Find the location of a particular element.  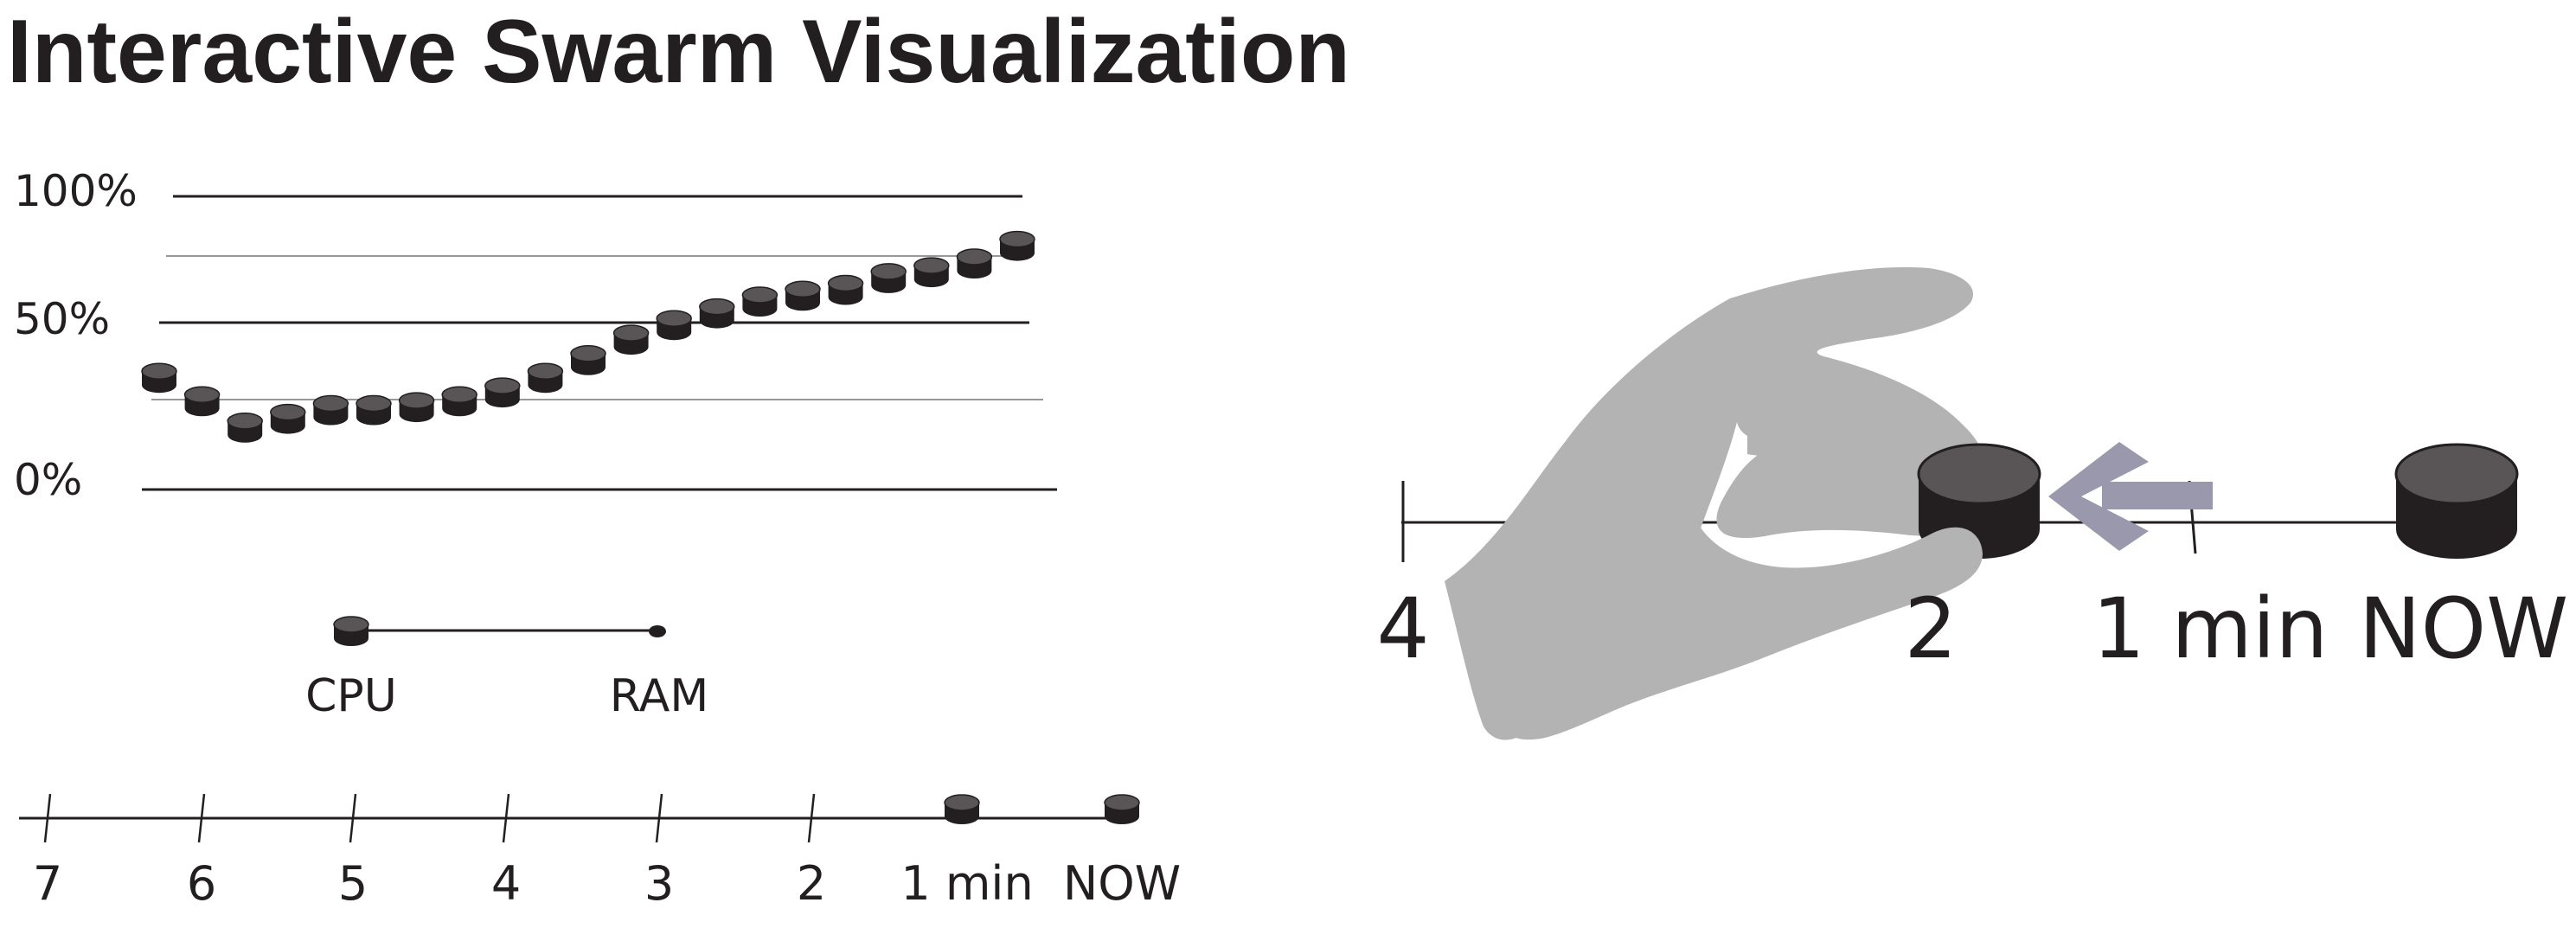

cpu-disc-icon is located at coordinates (351, 631).